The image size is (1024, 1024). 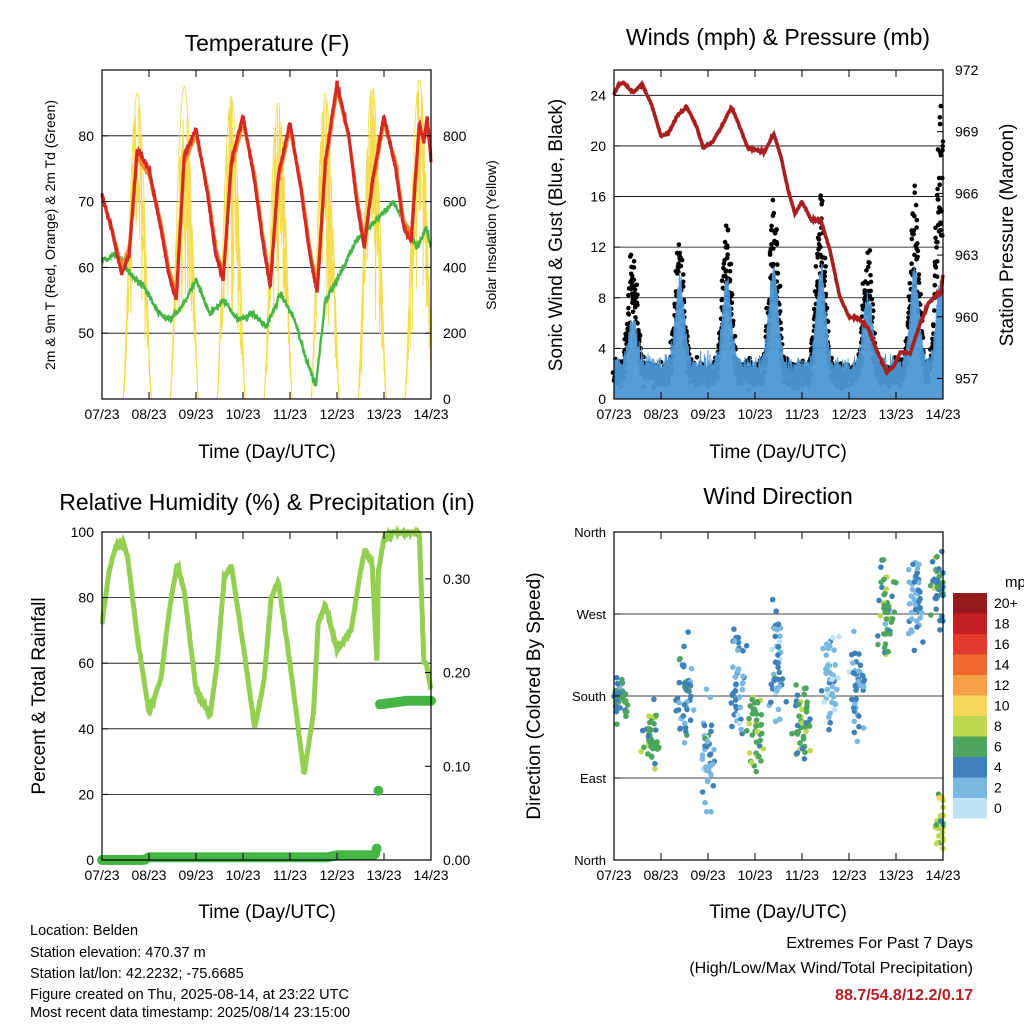 What do you see at coordinates (598, 146) in the screenshot?
I see `y-tick-label: 20` at bounding box center [598, 146].